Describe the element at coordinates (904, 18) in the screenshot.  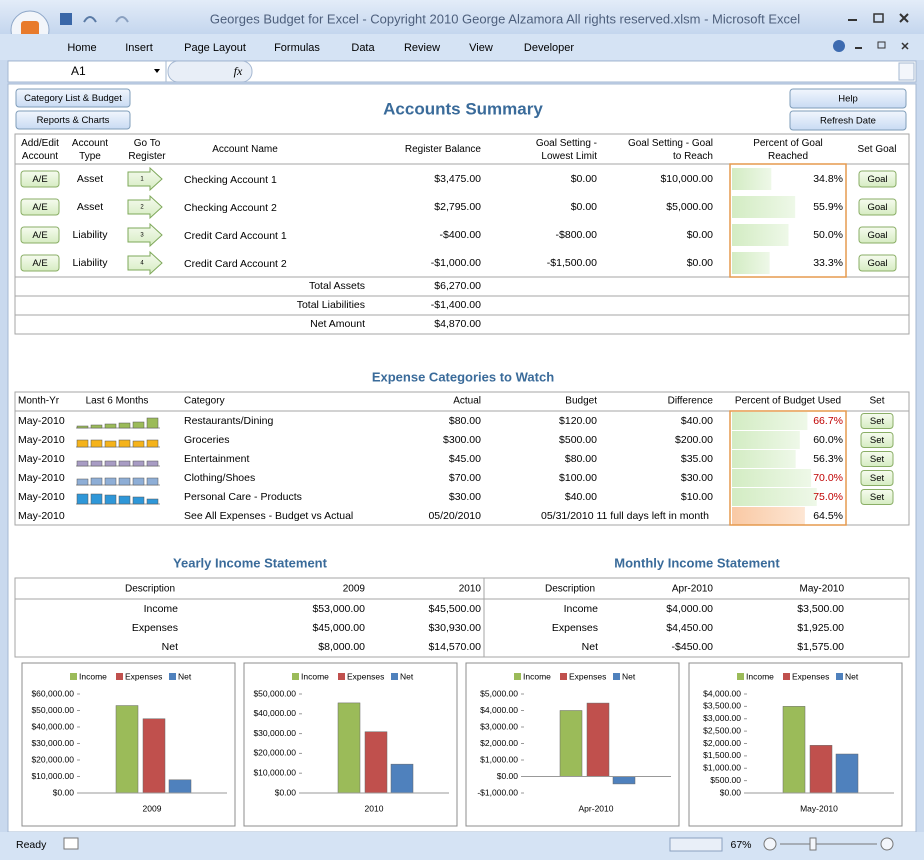
I see `close-button` at that location.